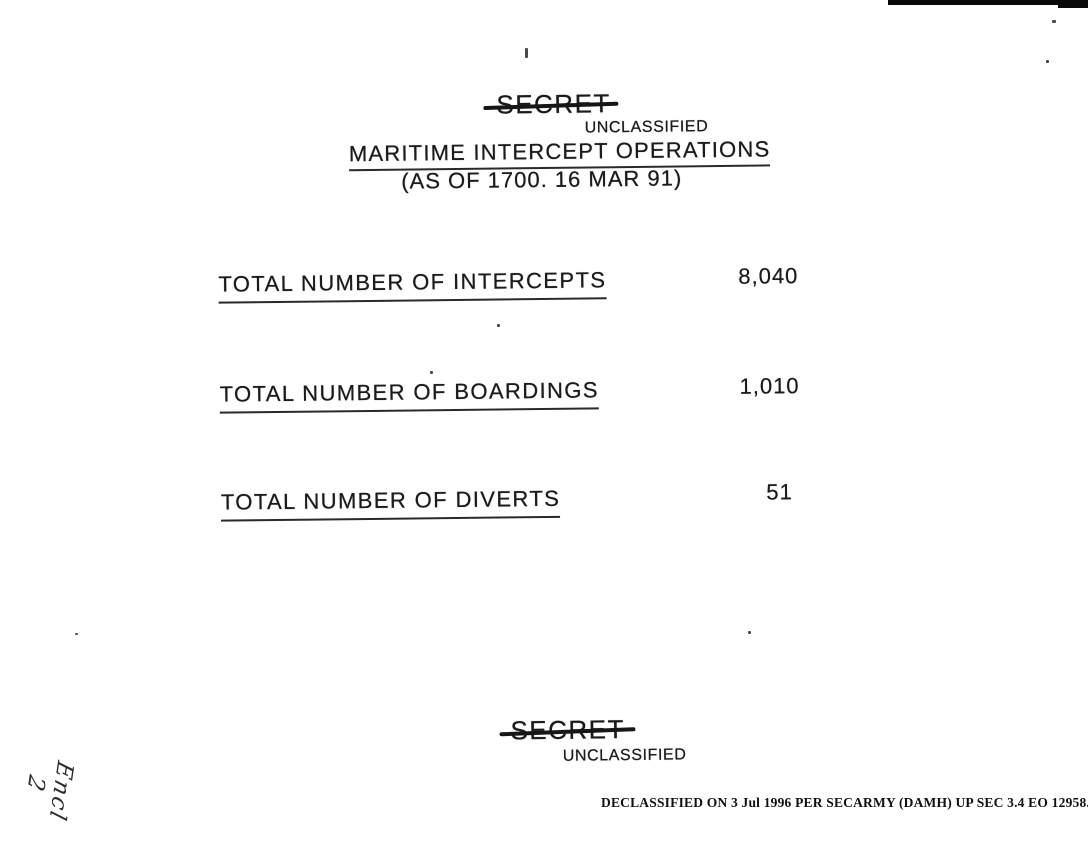 The image size is (1088, 848). I want to click on stat-row-diverts: TOTAL NUMBER OF DIVERTS 51, so click(544, 500).